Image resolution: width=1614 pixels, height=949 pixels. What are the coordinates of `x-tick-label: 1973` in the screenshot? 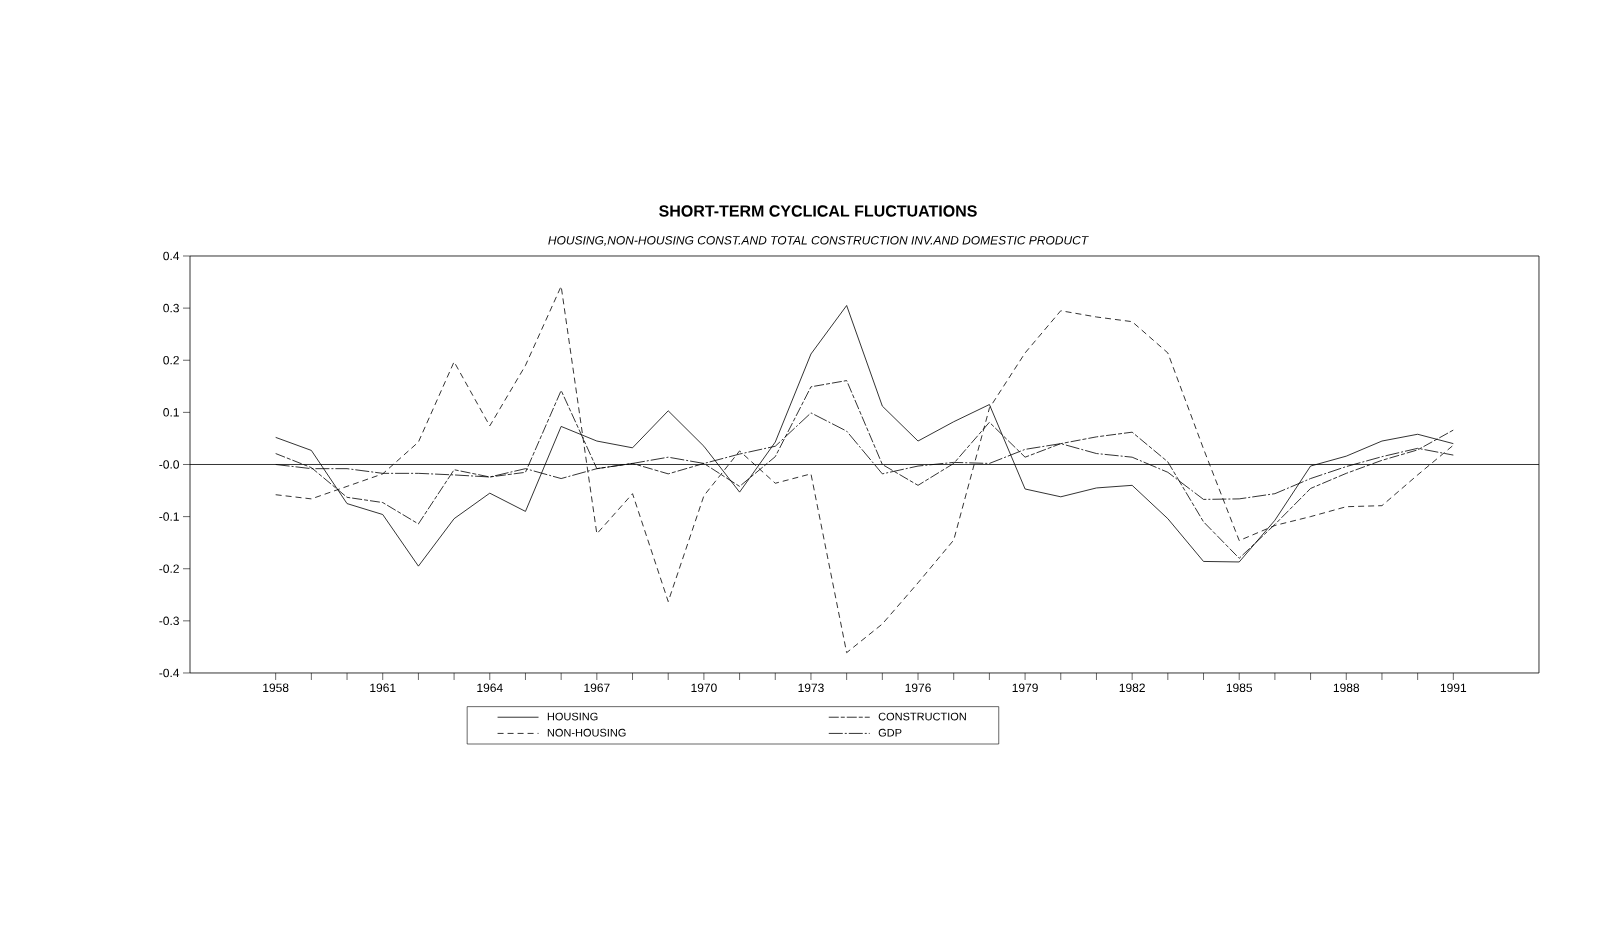 It's located at (811, 688).